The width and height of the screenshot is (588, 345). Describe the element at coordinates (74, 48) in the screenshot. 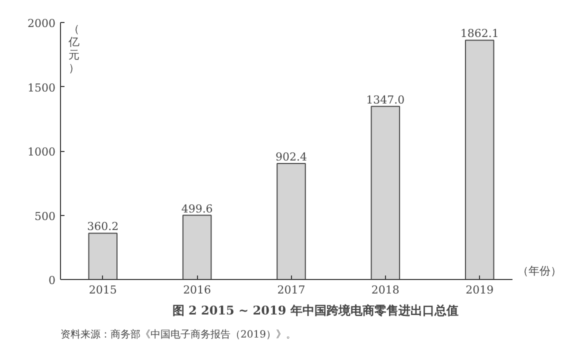

I see `y-axis-title: （亿元）` at that location.